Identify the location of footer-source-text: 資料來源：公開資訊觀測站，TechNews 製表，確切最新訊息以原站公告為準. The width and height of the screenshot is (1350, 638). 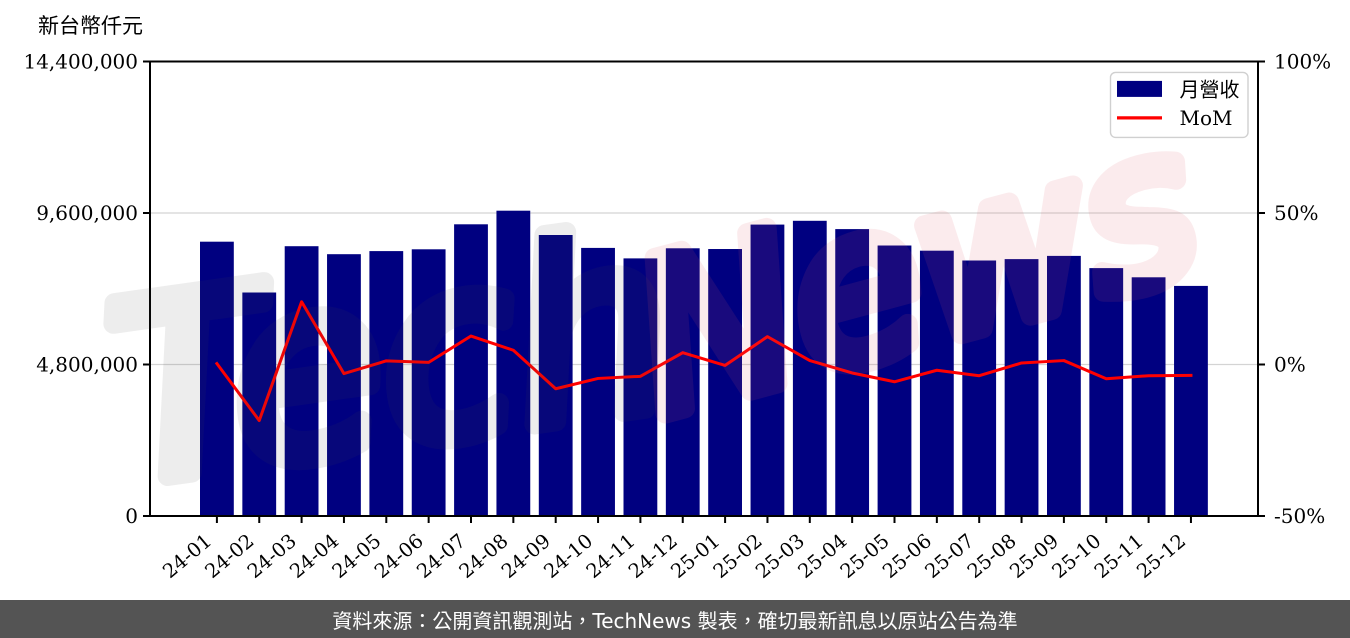
(675, 620).